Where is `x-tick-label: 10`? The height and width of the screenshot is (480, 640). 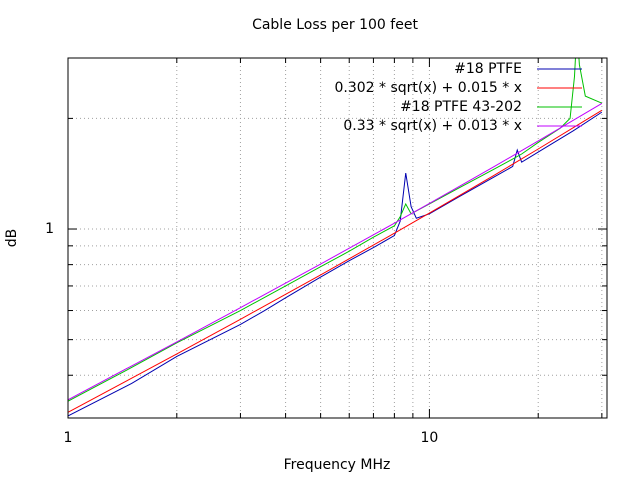 x-tick-label: 10 is located at coordinates (430, 438).